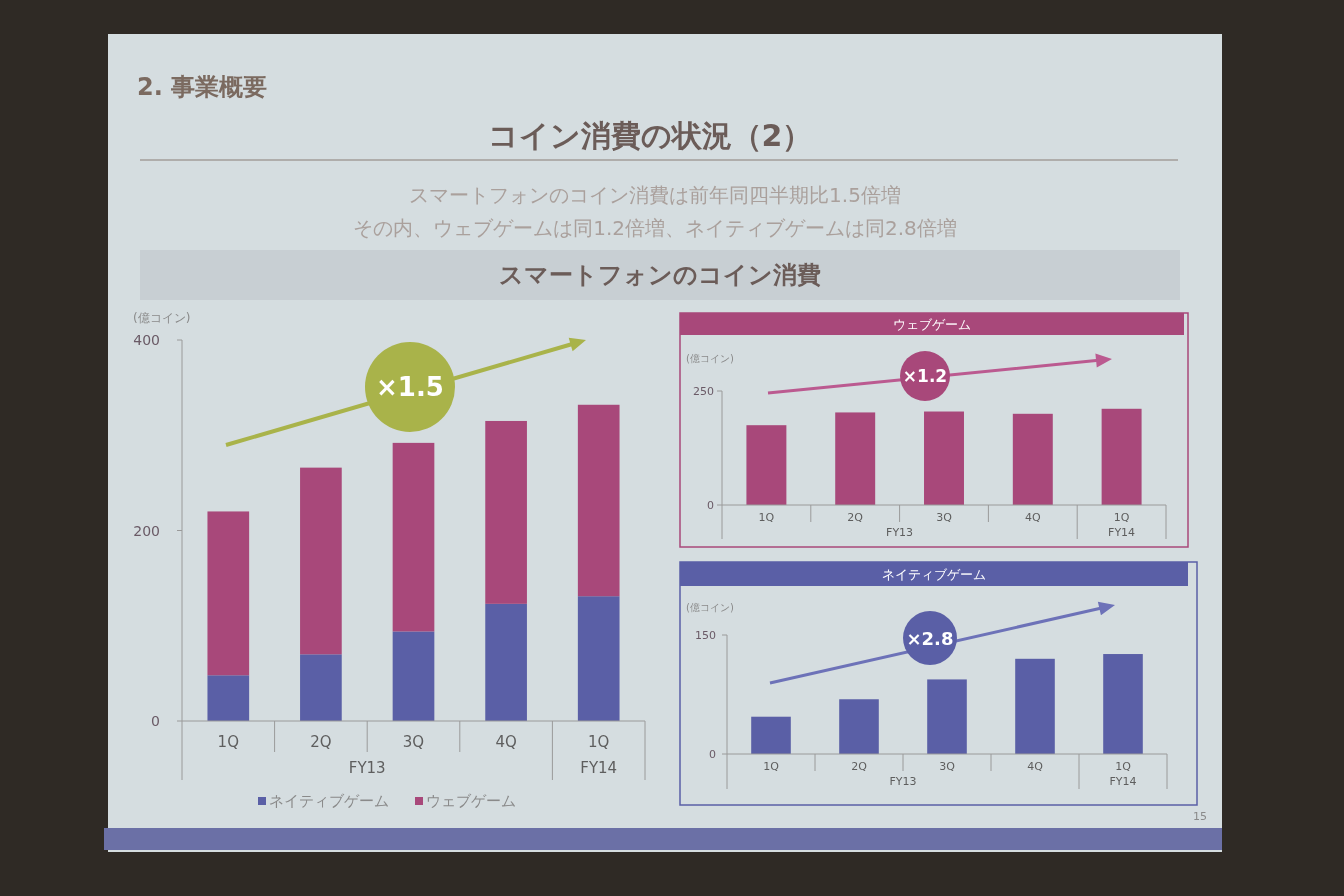 The height and width of the screenshot is (896, 1344). What do you see at coordinates (934, 574) in the screenshot?
I see `chart-title: ネイティブゲーム` at bounding box center [934, 574].